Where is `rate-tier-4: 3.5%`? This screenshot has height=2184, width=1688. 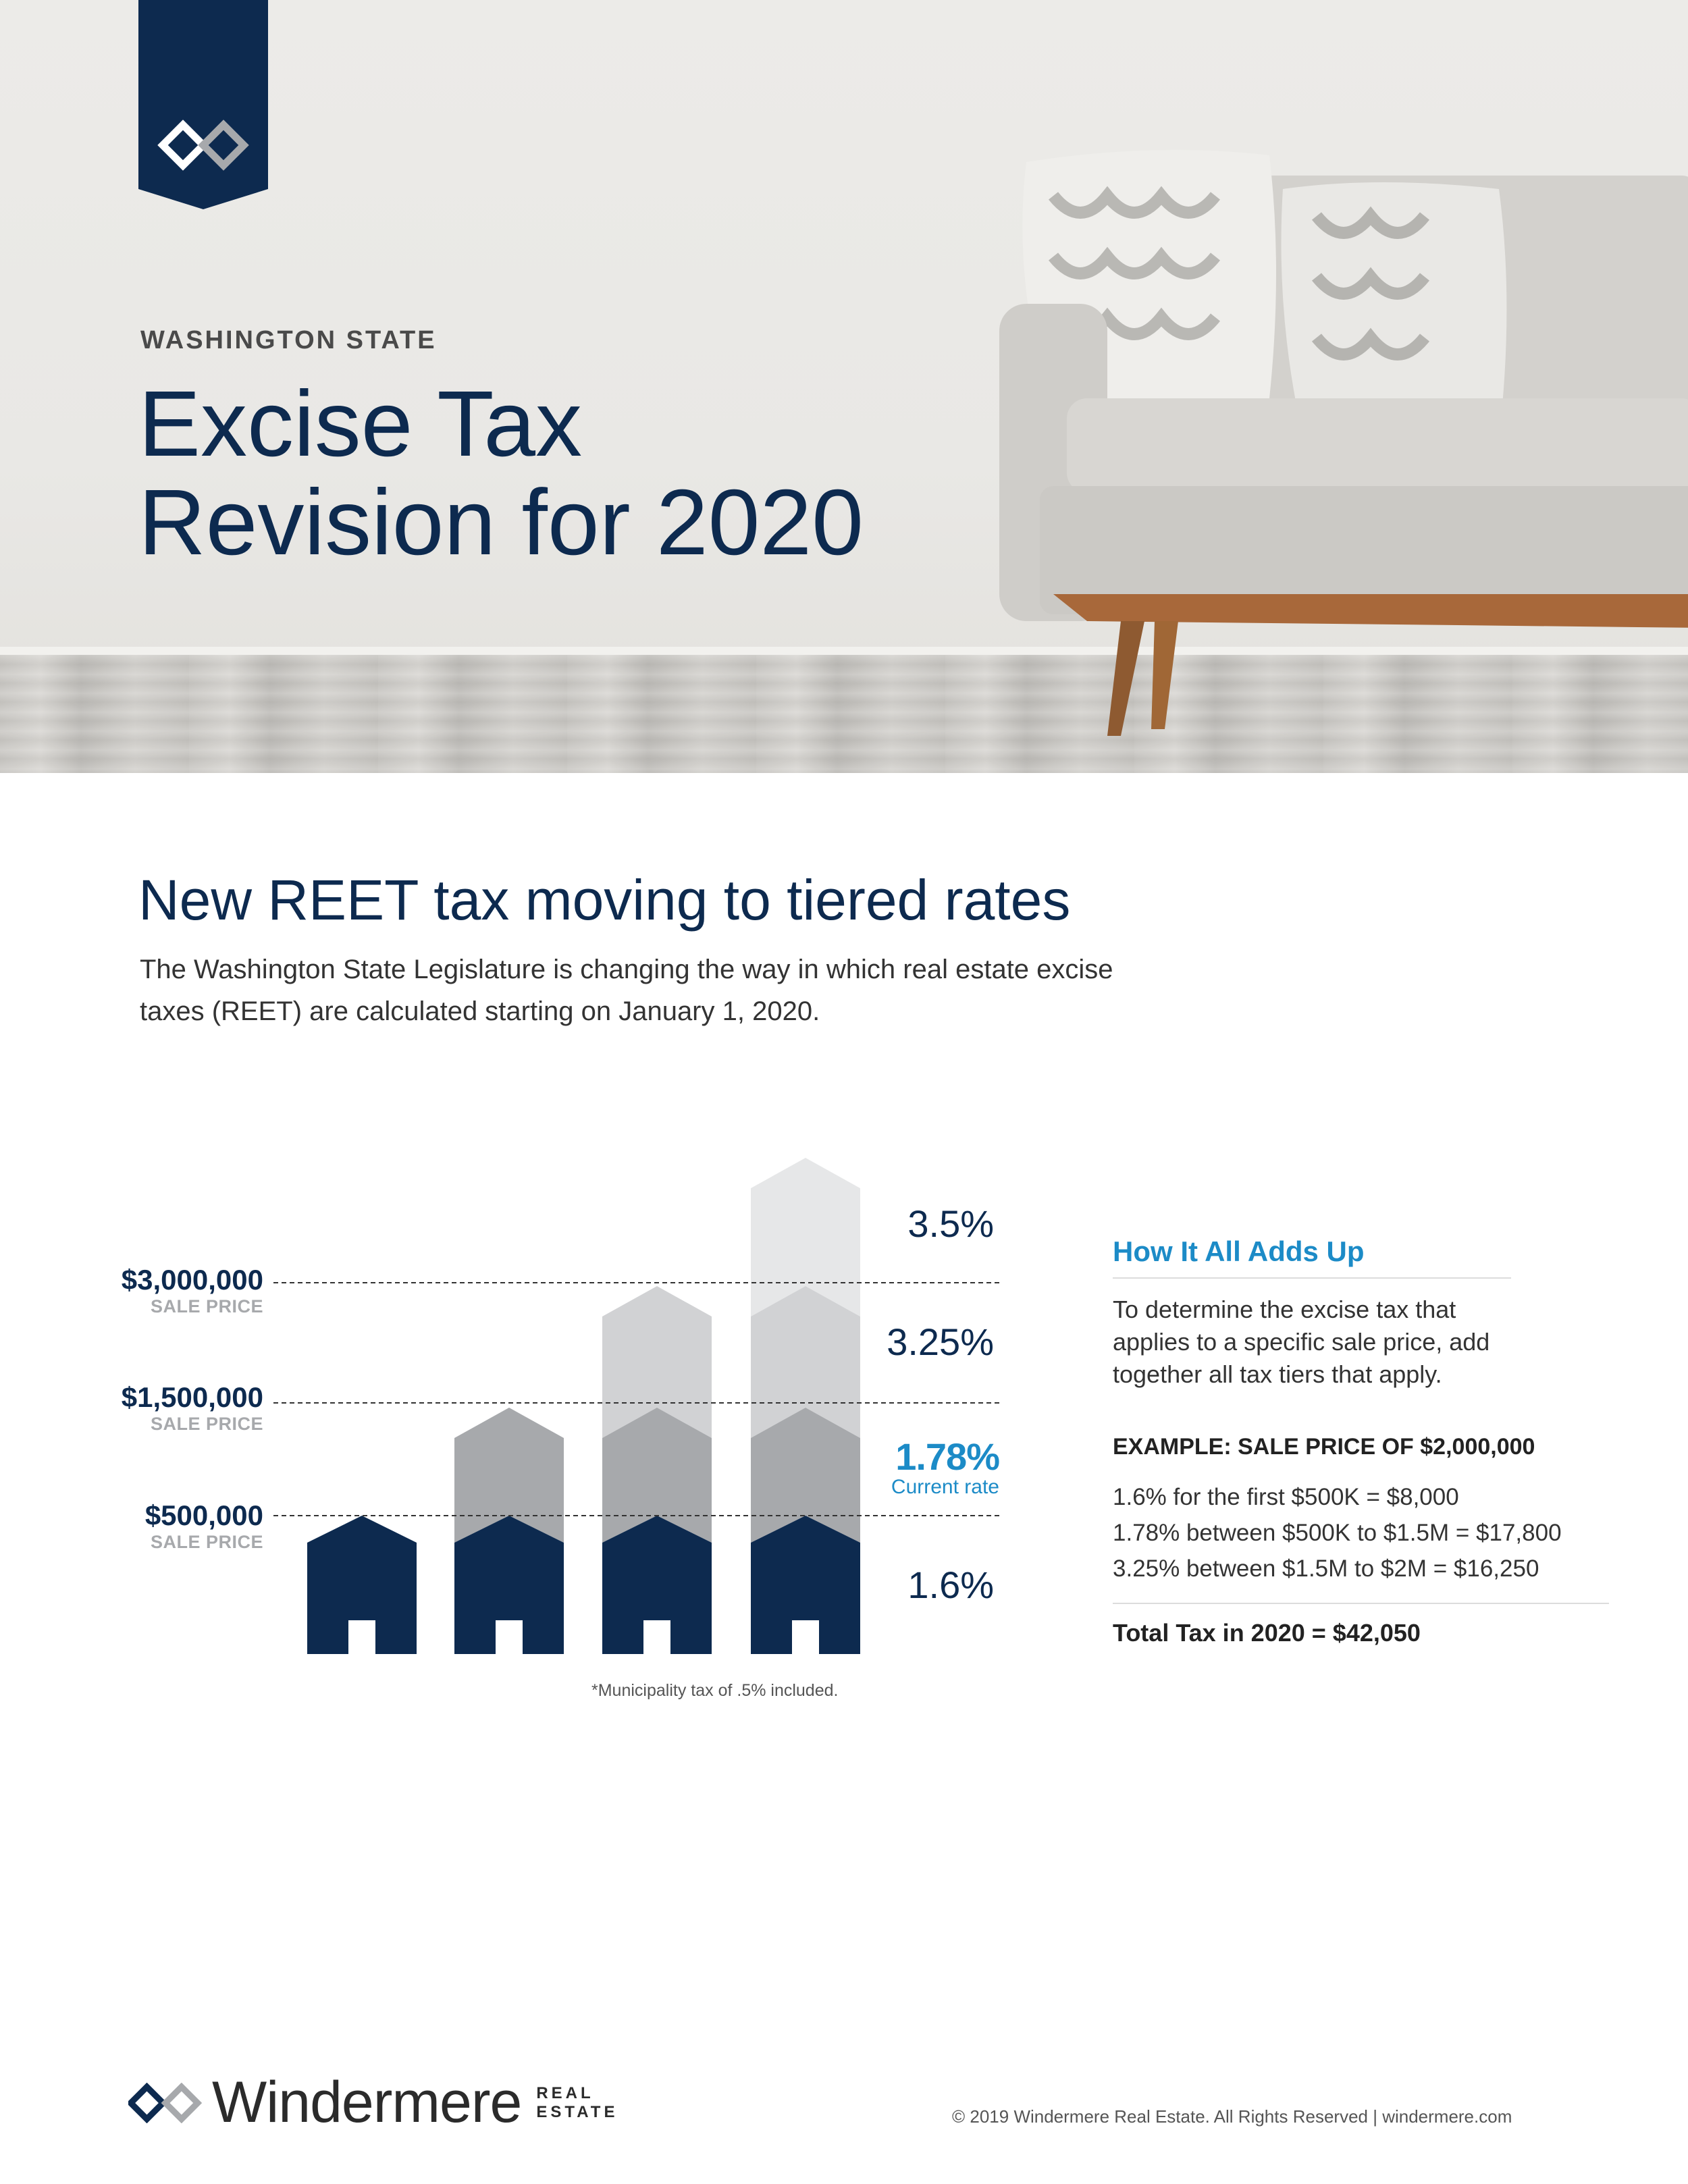 rate-tier-4: 3.5% is located at coordinates (950, 1223).